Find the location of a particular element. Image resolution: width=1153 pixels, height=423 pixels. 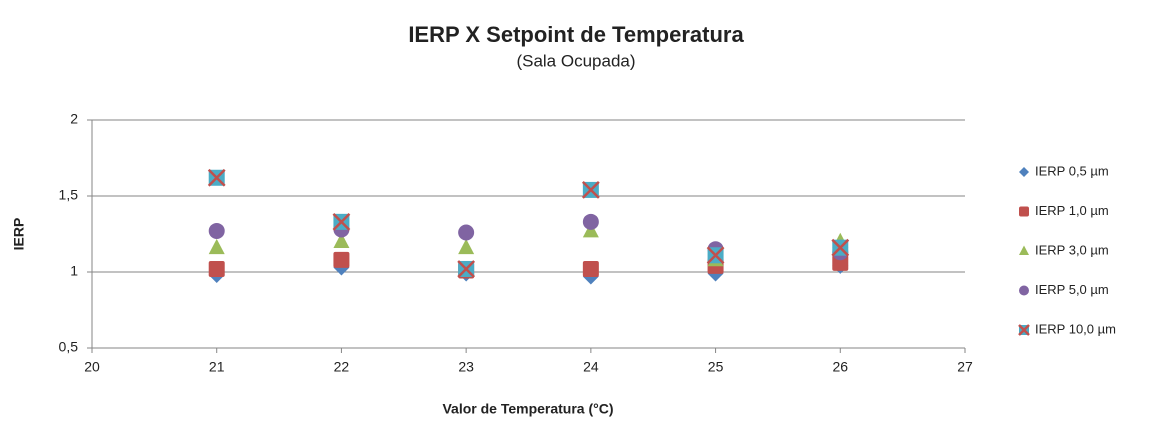

x-tick-label: 23 is located at coordinates (466, 367).